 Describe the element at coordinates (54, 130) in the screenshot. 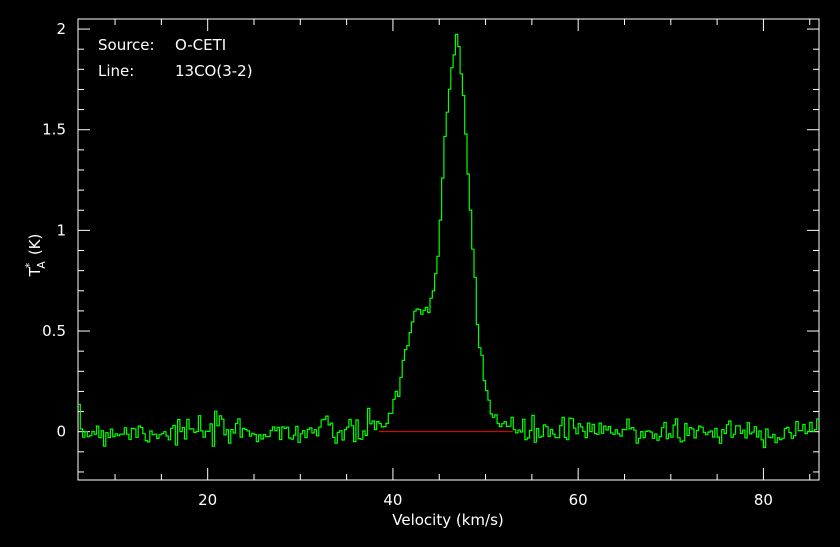

I see `y-tick-label: 1.5` at that location.